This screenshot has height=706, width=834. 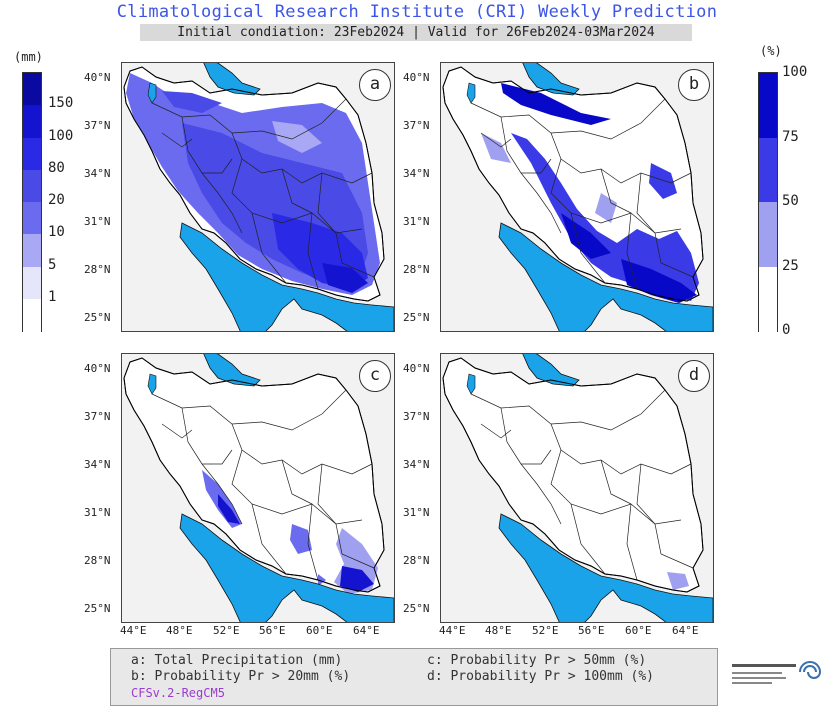 What do you see at coordinates (694, 85) in the screenshot?
I see `panel-label-b: b` at bounding box center [694, 85].